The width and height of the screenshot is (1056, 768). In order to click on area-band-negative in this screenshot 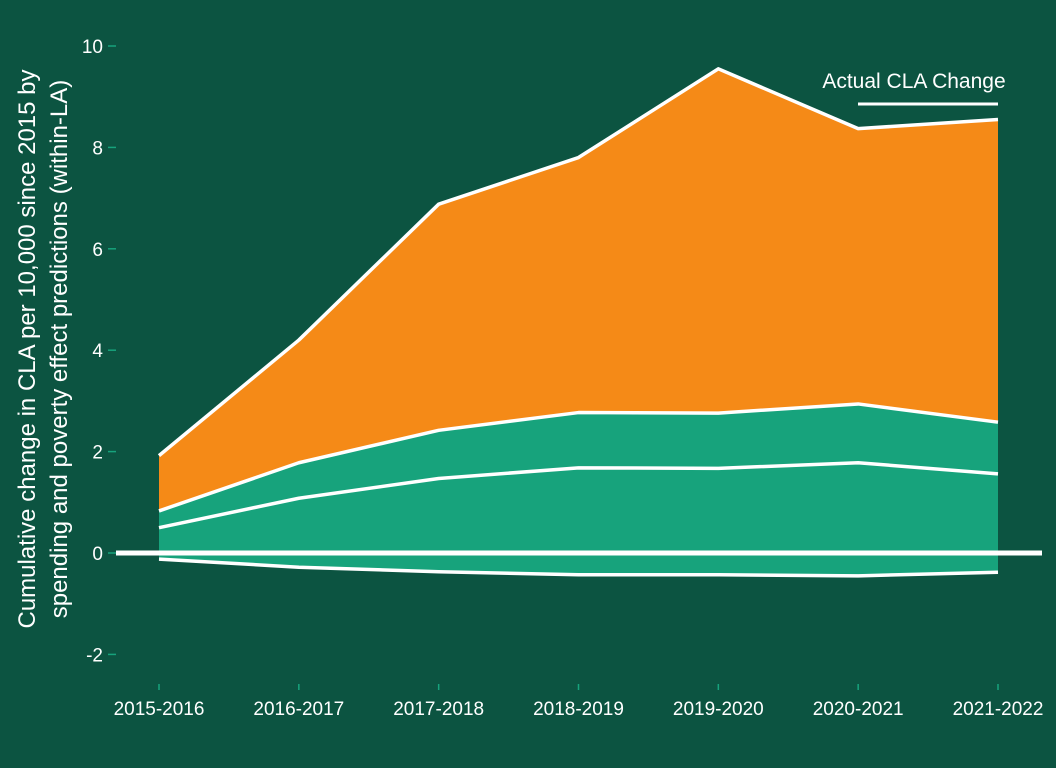, I will do `click(578, 564)`.